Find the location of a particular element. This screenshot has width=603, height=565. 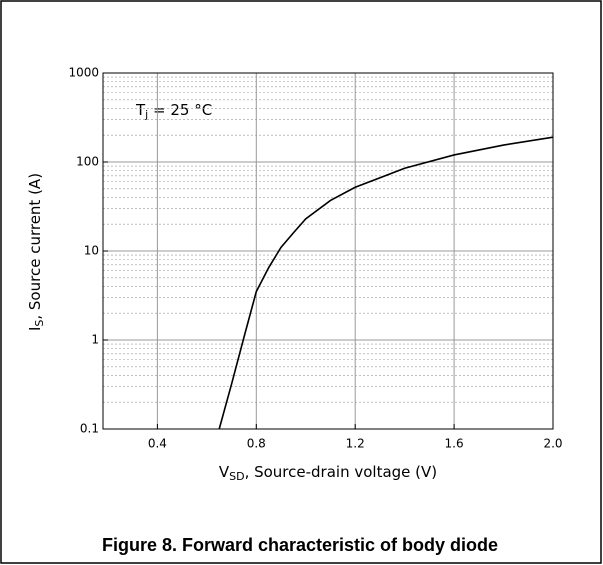

x-tick-label: 1.6 is located at coordinates (454, 444).